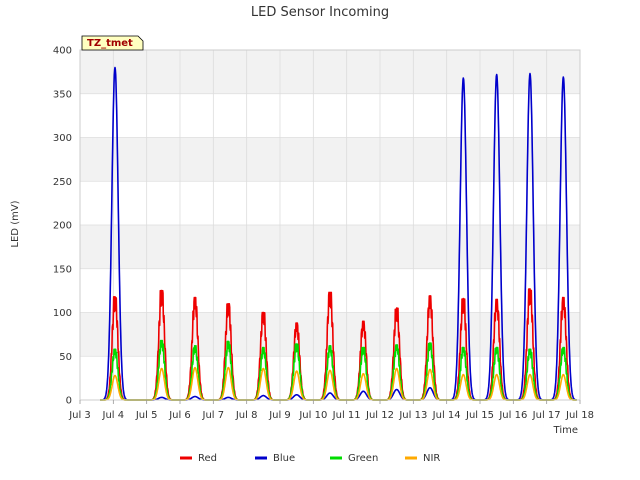 The width and height of the screenshot is (640, 480). Describe the element at coordinates (146, 415) in the screenshot. I see `x-tick-label: Jul 5` at that location.